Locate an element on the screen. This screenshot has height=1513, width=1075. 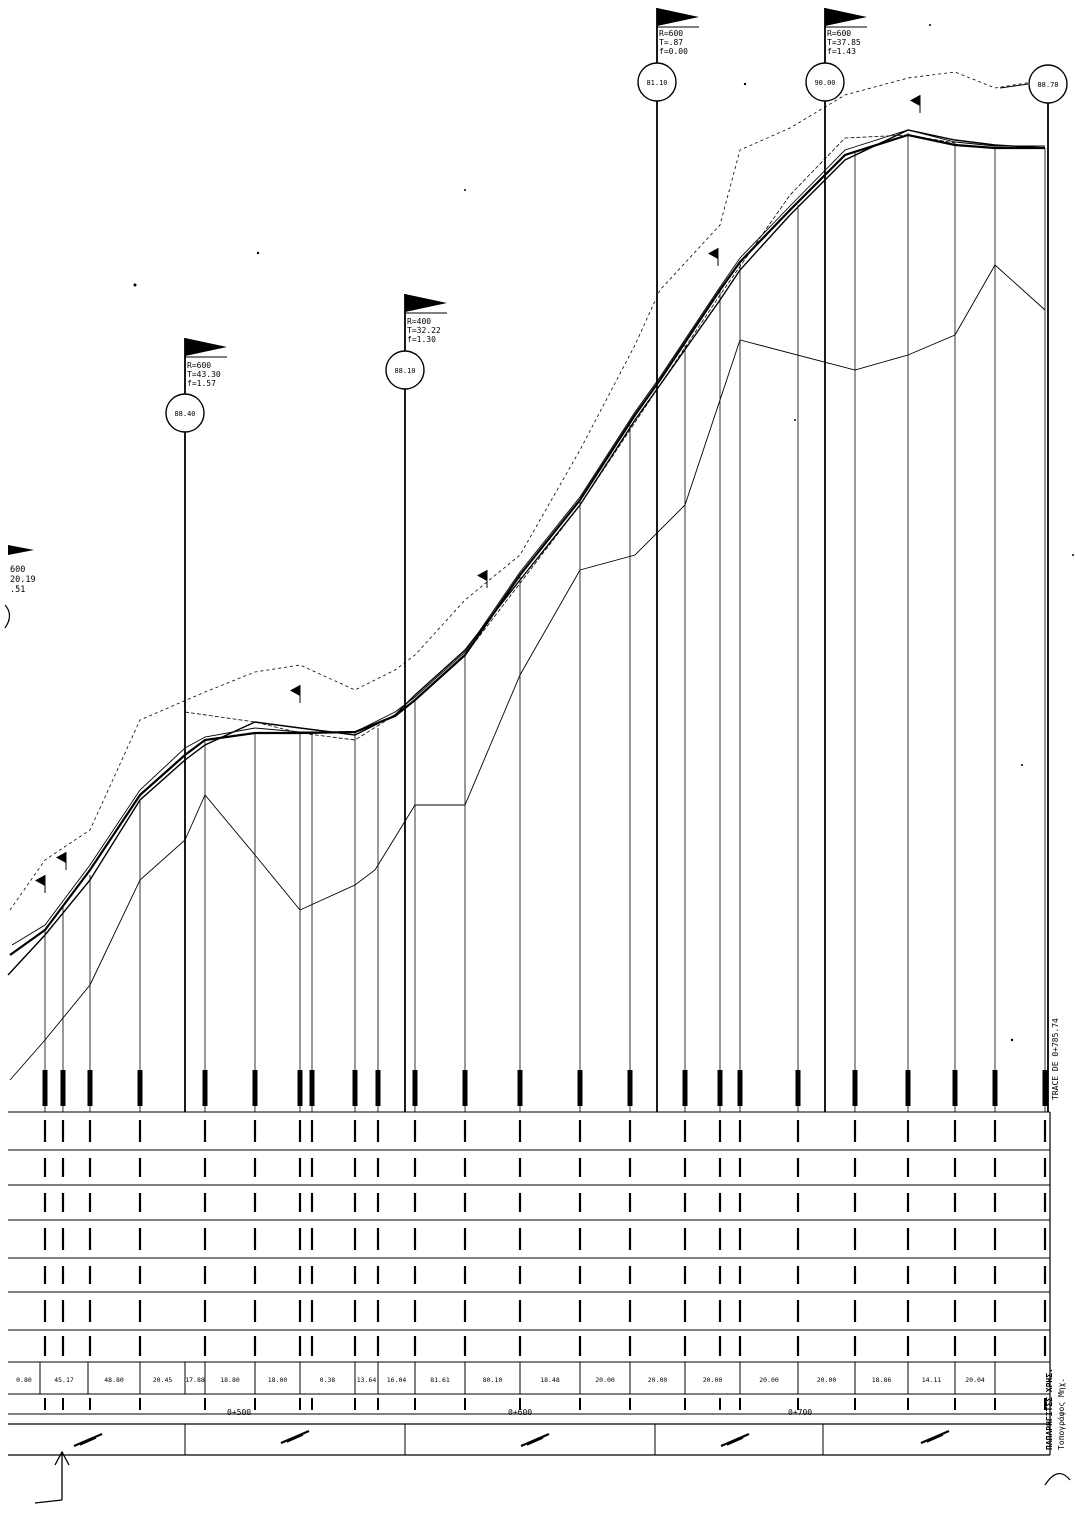
pvi-elevation: 88.40 is located at coordinates (184, 414).